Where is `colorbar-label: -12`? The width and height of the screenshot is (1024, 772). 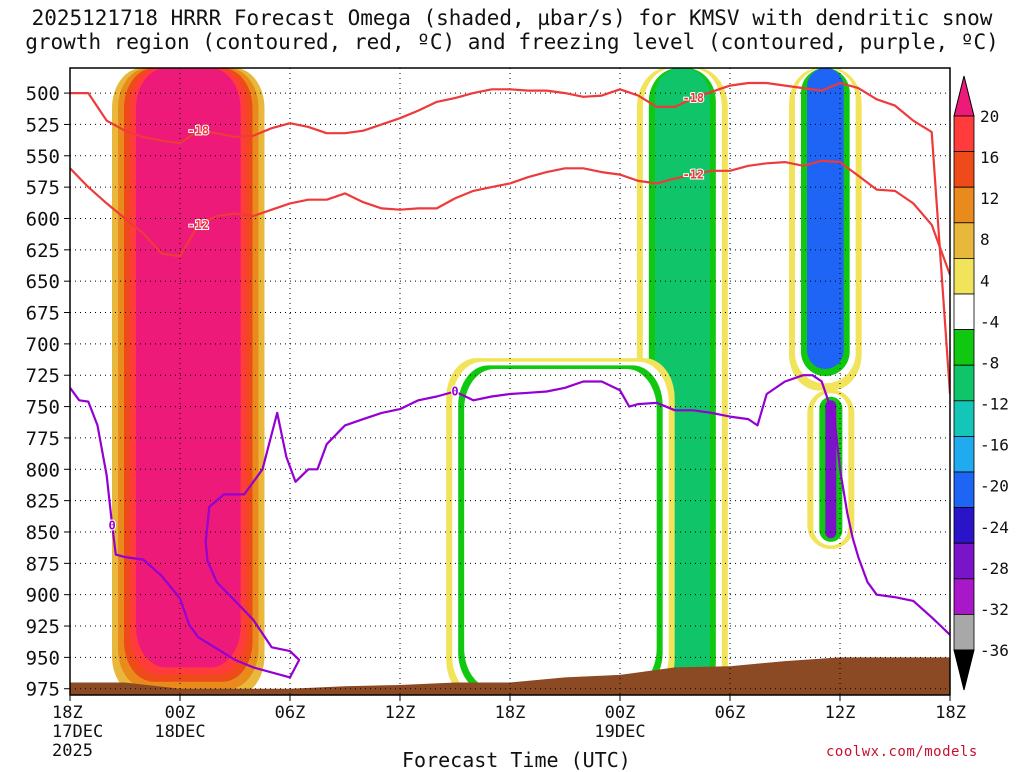
colorbar-label: -12 is located at coordinates (994, 404).